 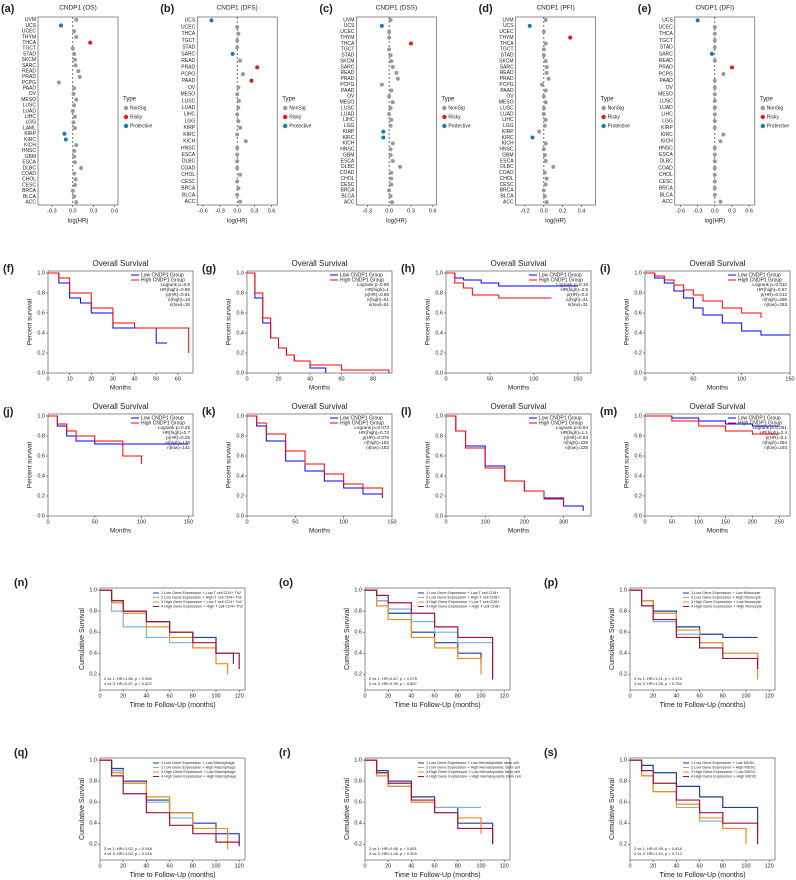 I want to click on x-axis-label: Months, so click(x=121, y=388).